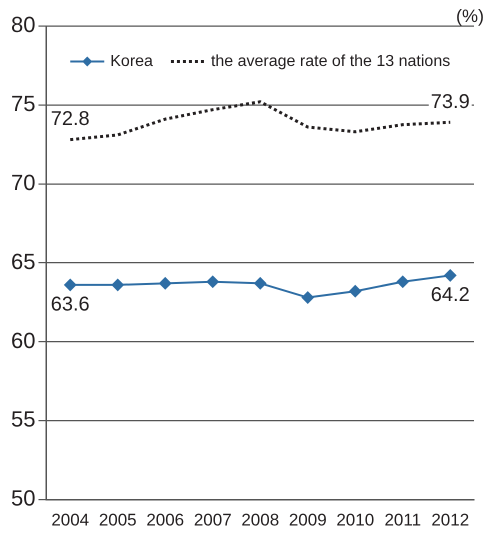 The height and width of the screenshot is (542, 494). I want to click on y-tick-label: 70, so click(23, 182).